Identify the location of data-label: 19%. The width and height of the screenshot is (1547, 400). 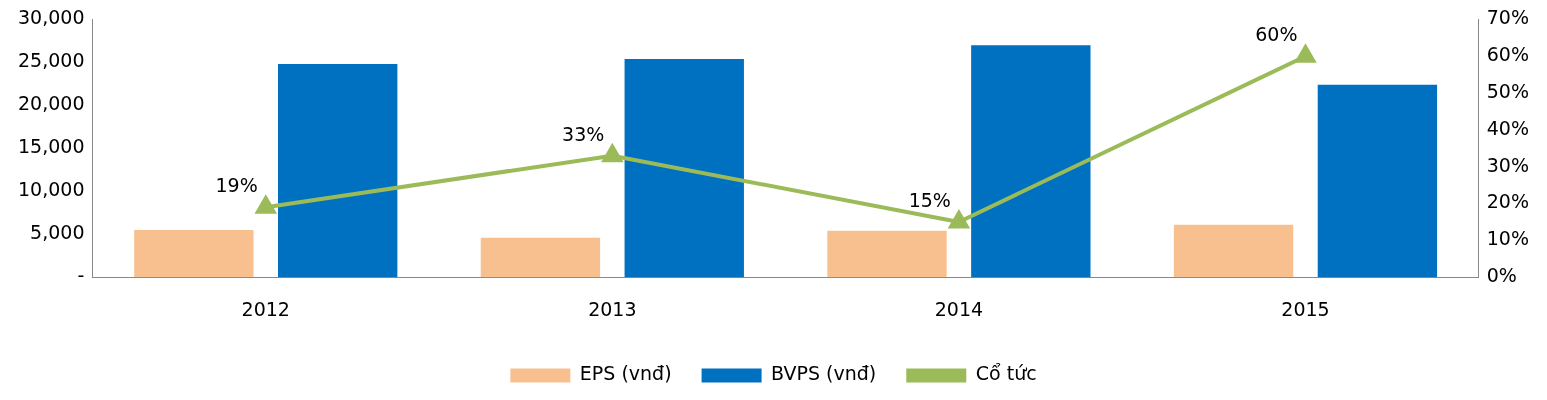
(236, 185).